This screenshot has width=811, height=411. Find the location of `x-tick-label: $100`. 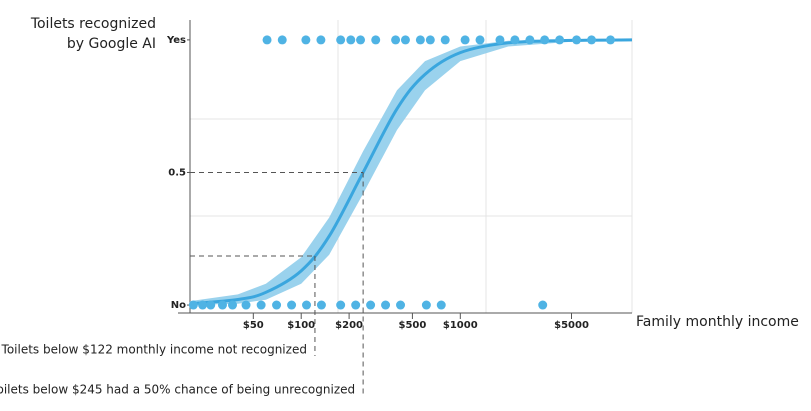

x-tick-label: $100 is located at coordinates (301, 325).